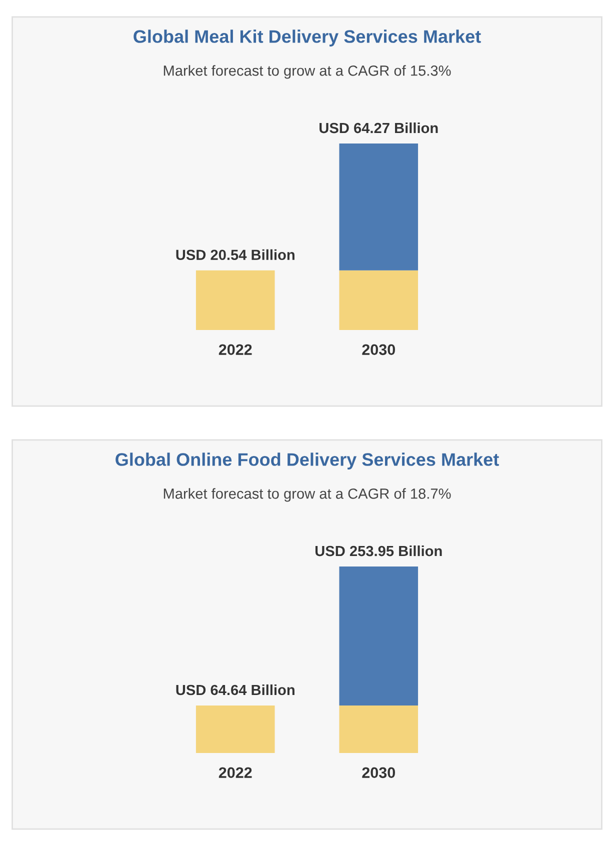 This screenshot has width=614, height=846. I want to click on total-label: USD 253.95 Billion, so click(378, 550).